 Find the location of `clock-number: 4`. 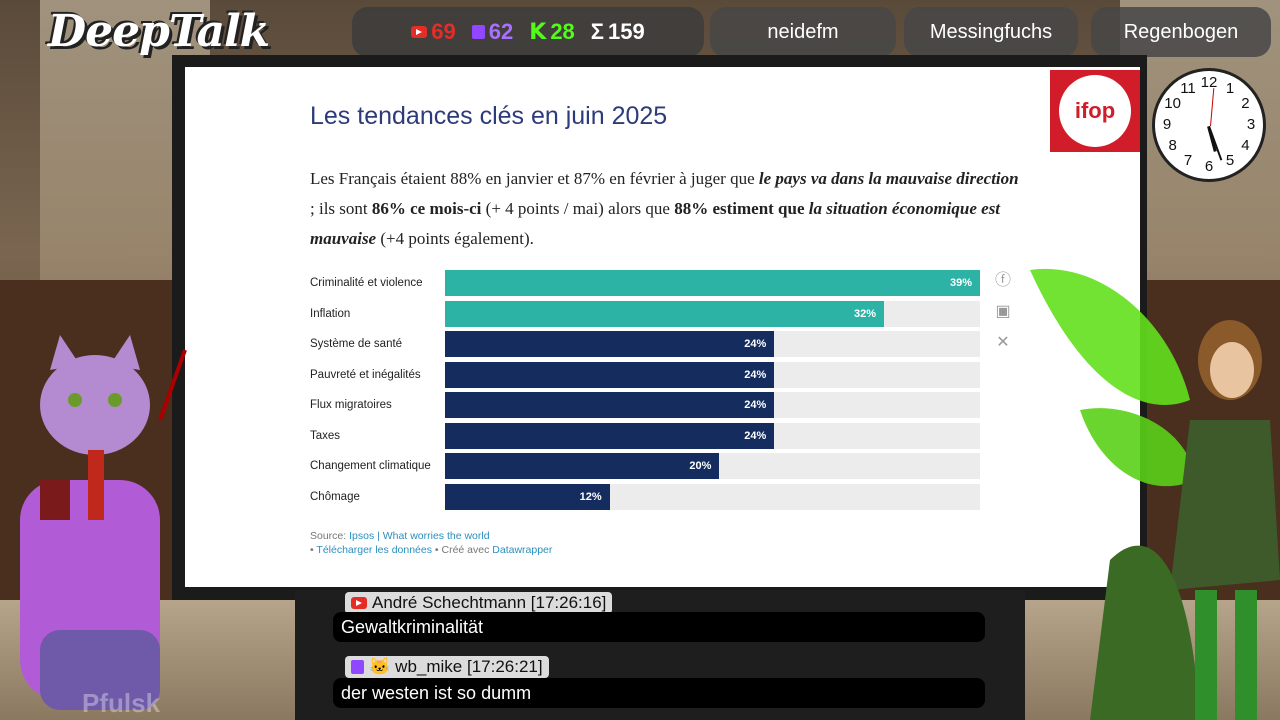

clock-number: 4 is located at coordinates (1245, 145).